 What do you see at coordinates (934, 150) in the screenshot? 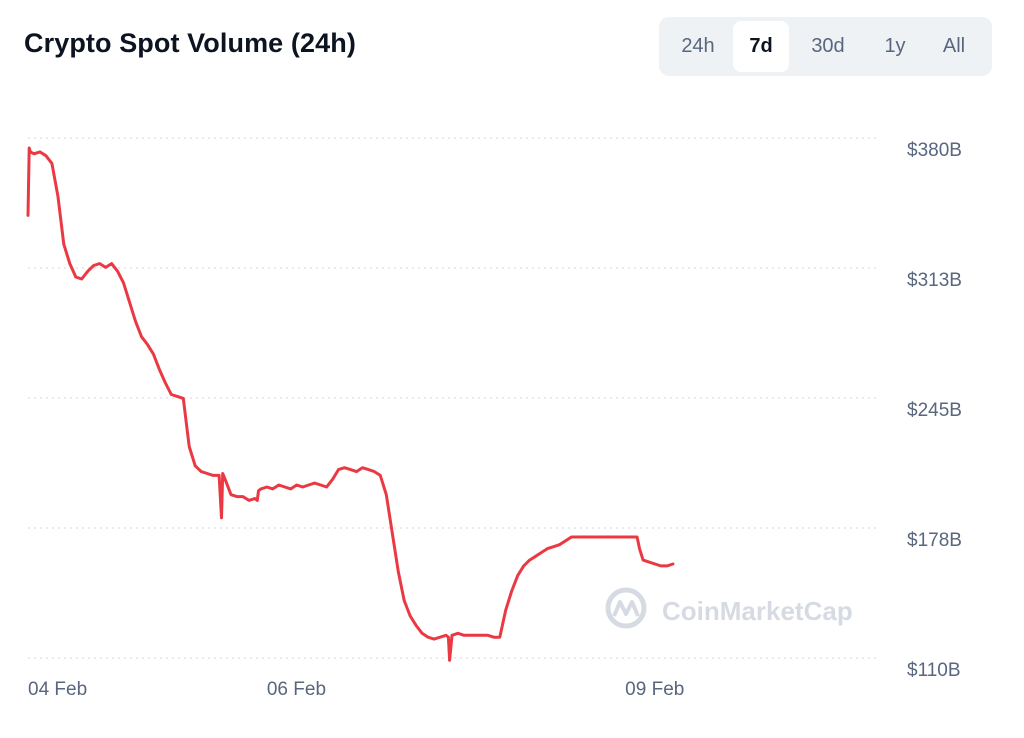
I see `y-tick-label: $380B` at bounding box center [934, 150].